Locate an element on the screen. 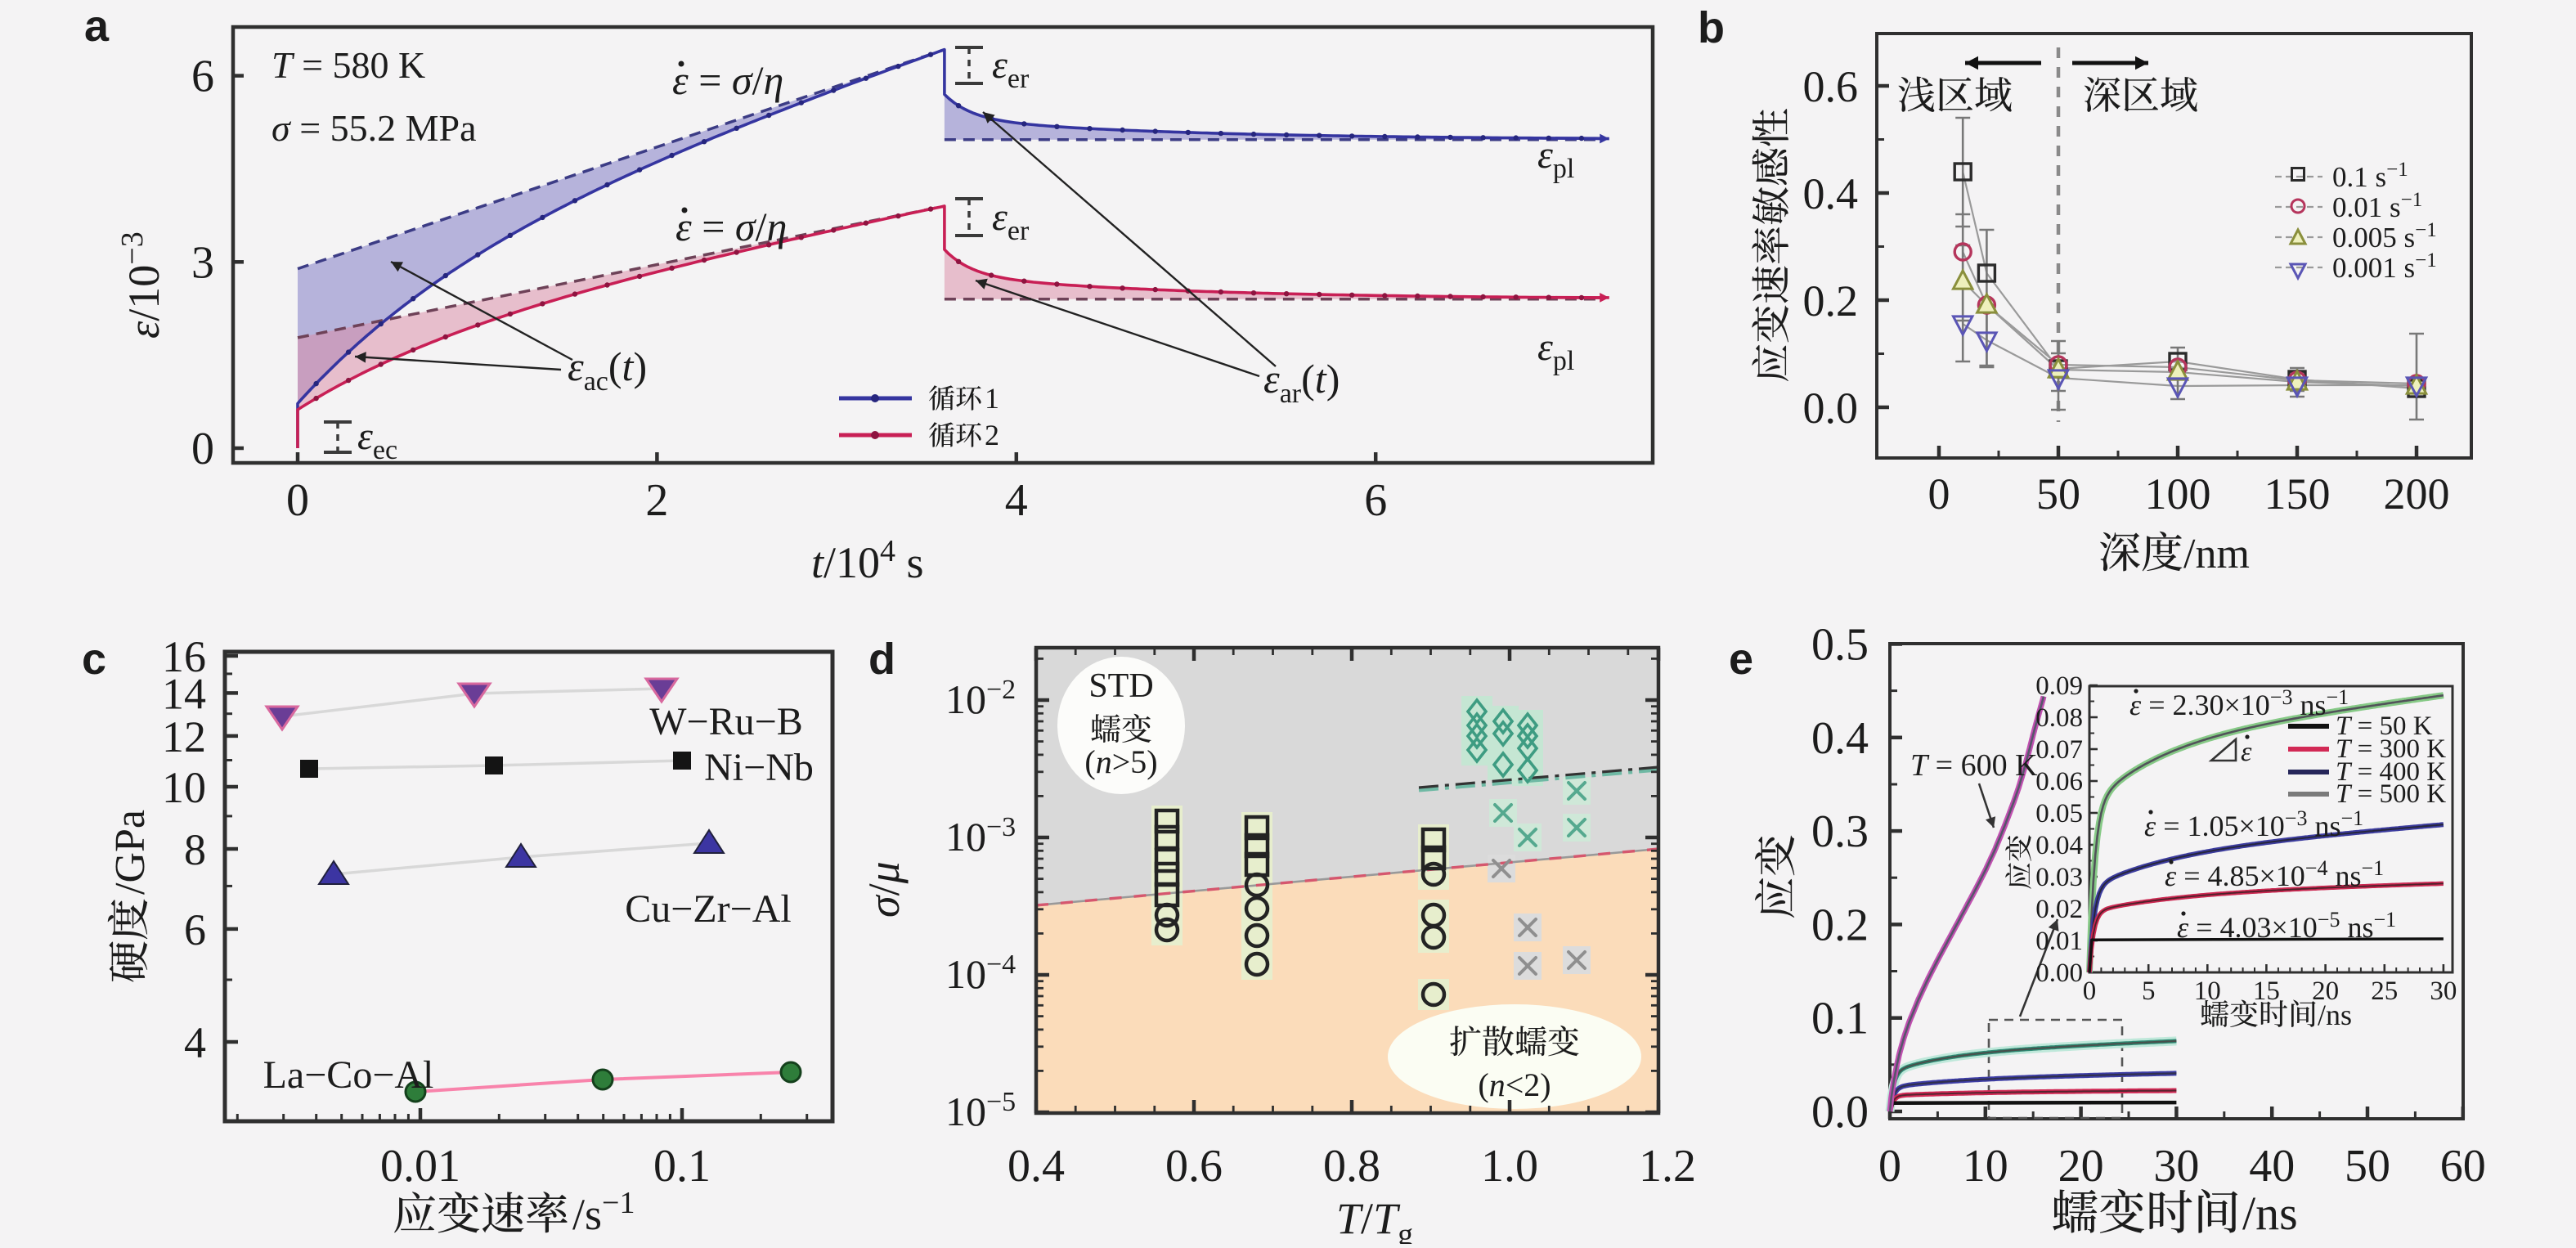  svg-text: 0.07 is located at coordinates (2059, 750).